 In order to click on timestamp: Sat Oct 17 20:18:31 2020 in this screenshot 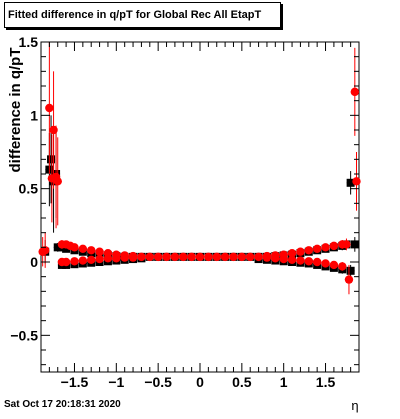, I will do `click(62, 404)`.